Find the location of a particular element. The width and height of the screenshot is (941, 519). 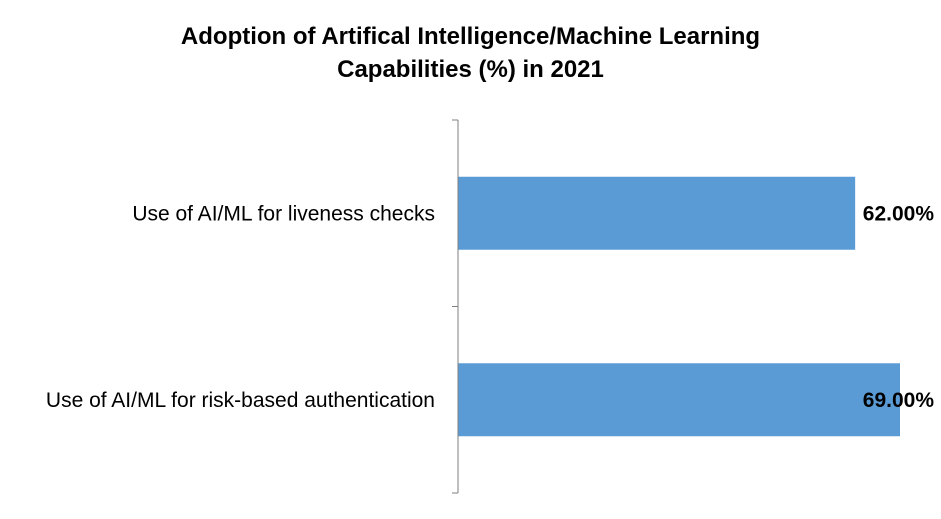

category-label-1: Use of AI/ML for liveness checks is located at coordinates (283, 213).